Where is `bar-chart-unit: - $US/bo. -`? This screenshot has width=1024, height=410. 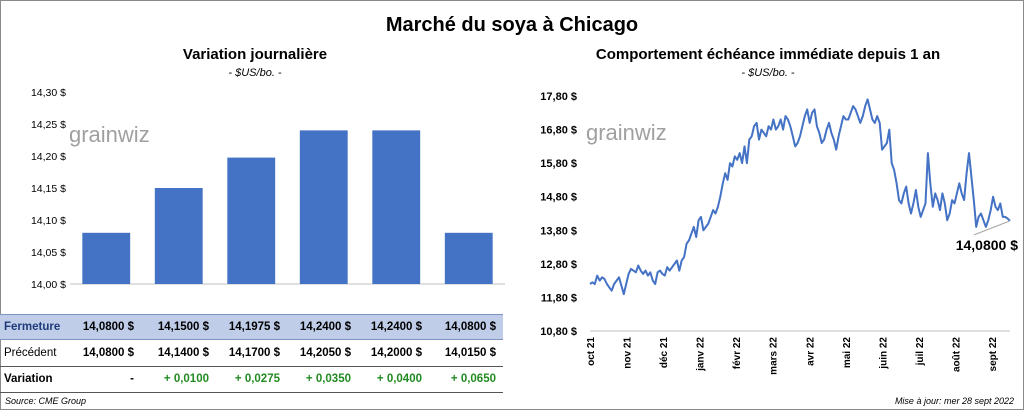
bar-chart-unit: - $US/bo. - is located at coordinates (255, 73).